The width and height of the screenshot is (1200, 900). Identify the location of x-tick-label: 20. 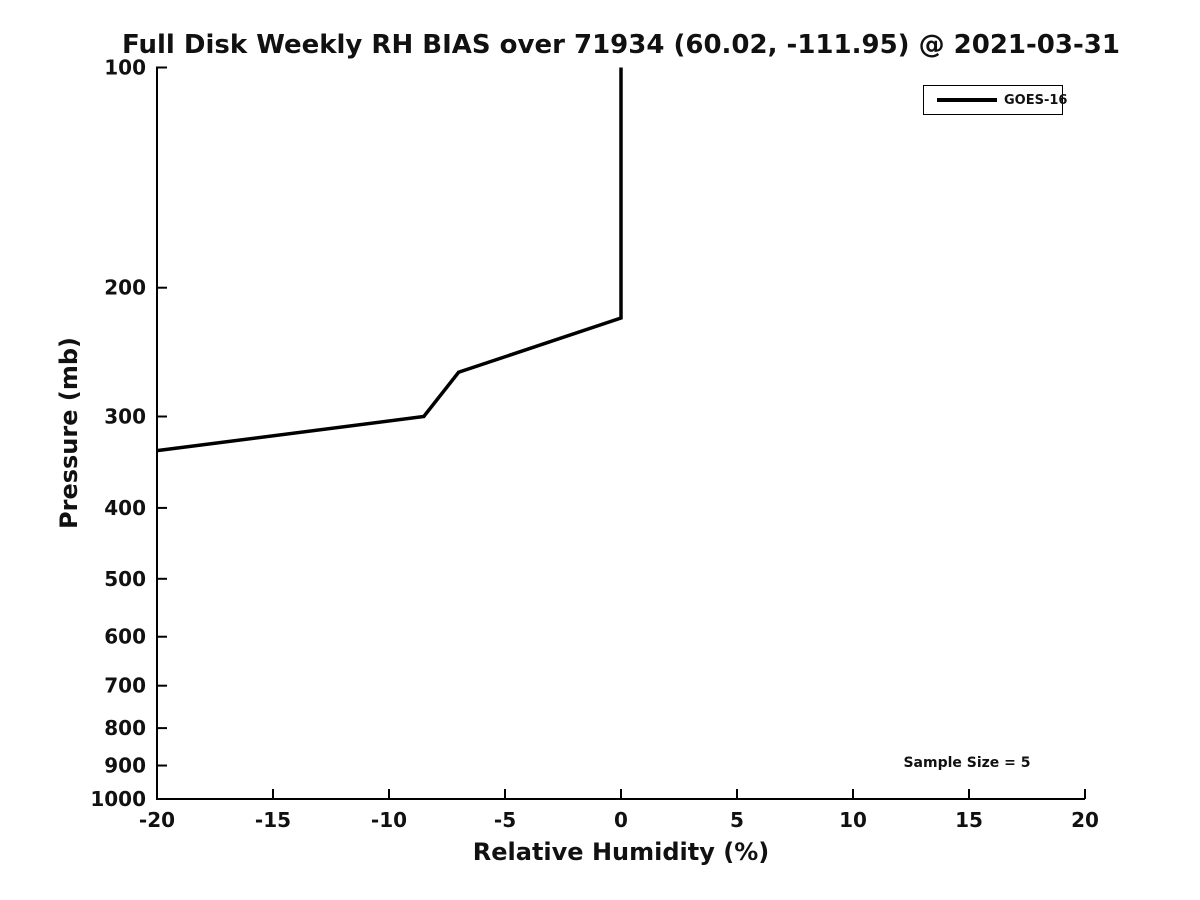
(1085, 820).